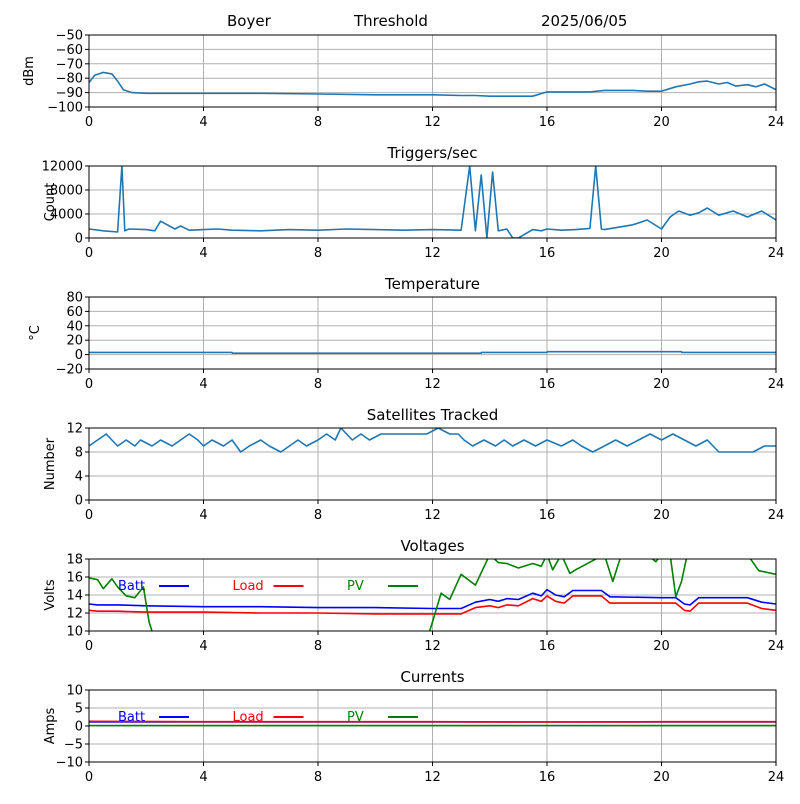 Image resolution: width=800 pixels, height=804 pixels. Describe the element at coordinates (69, 64) in the screenshot. I see `y-tick-label: −70` at that location.